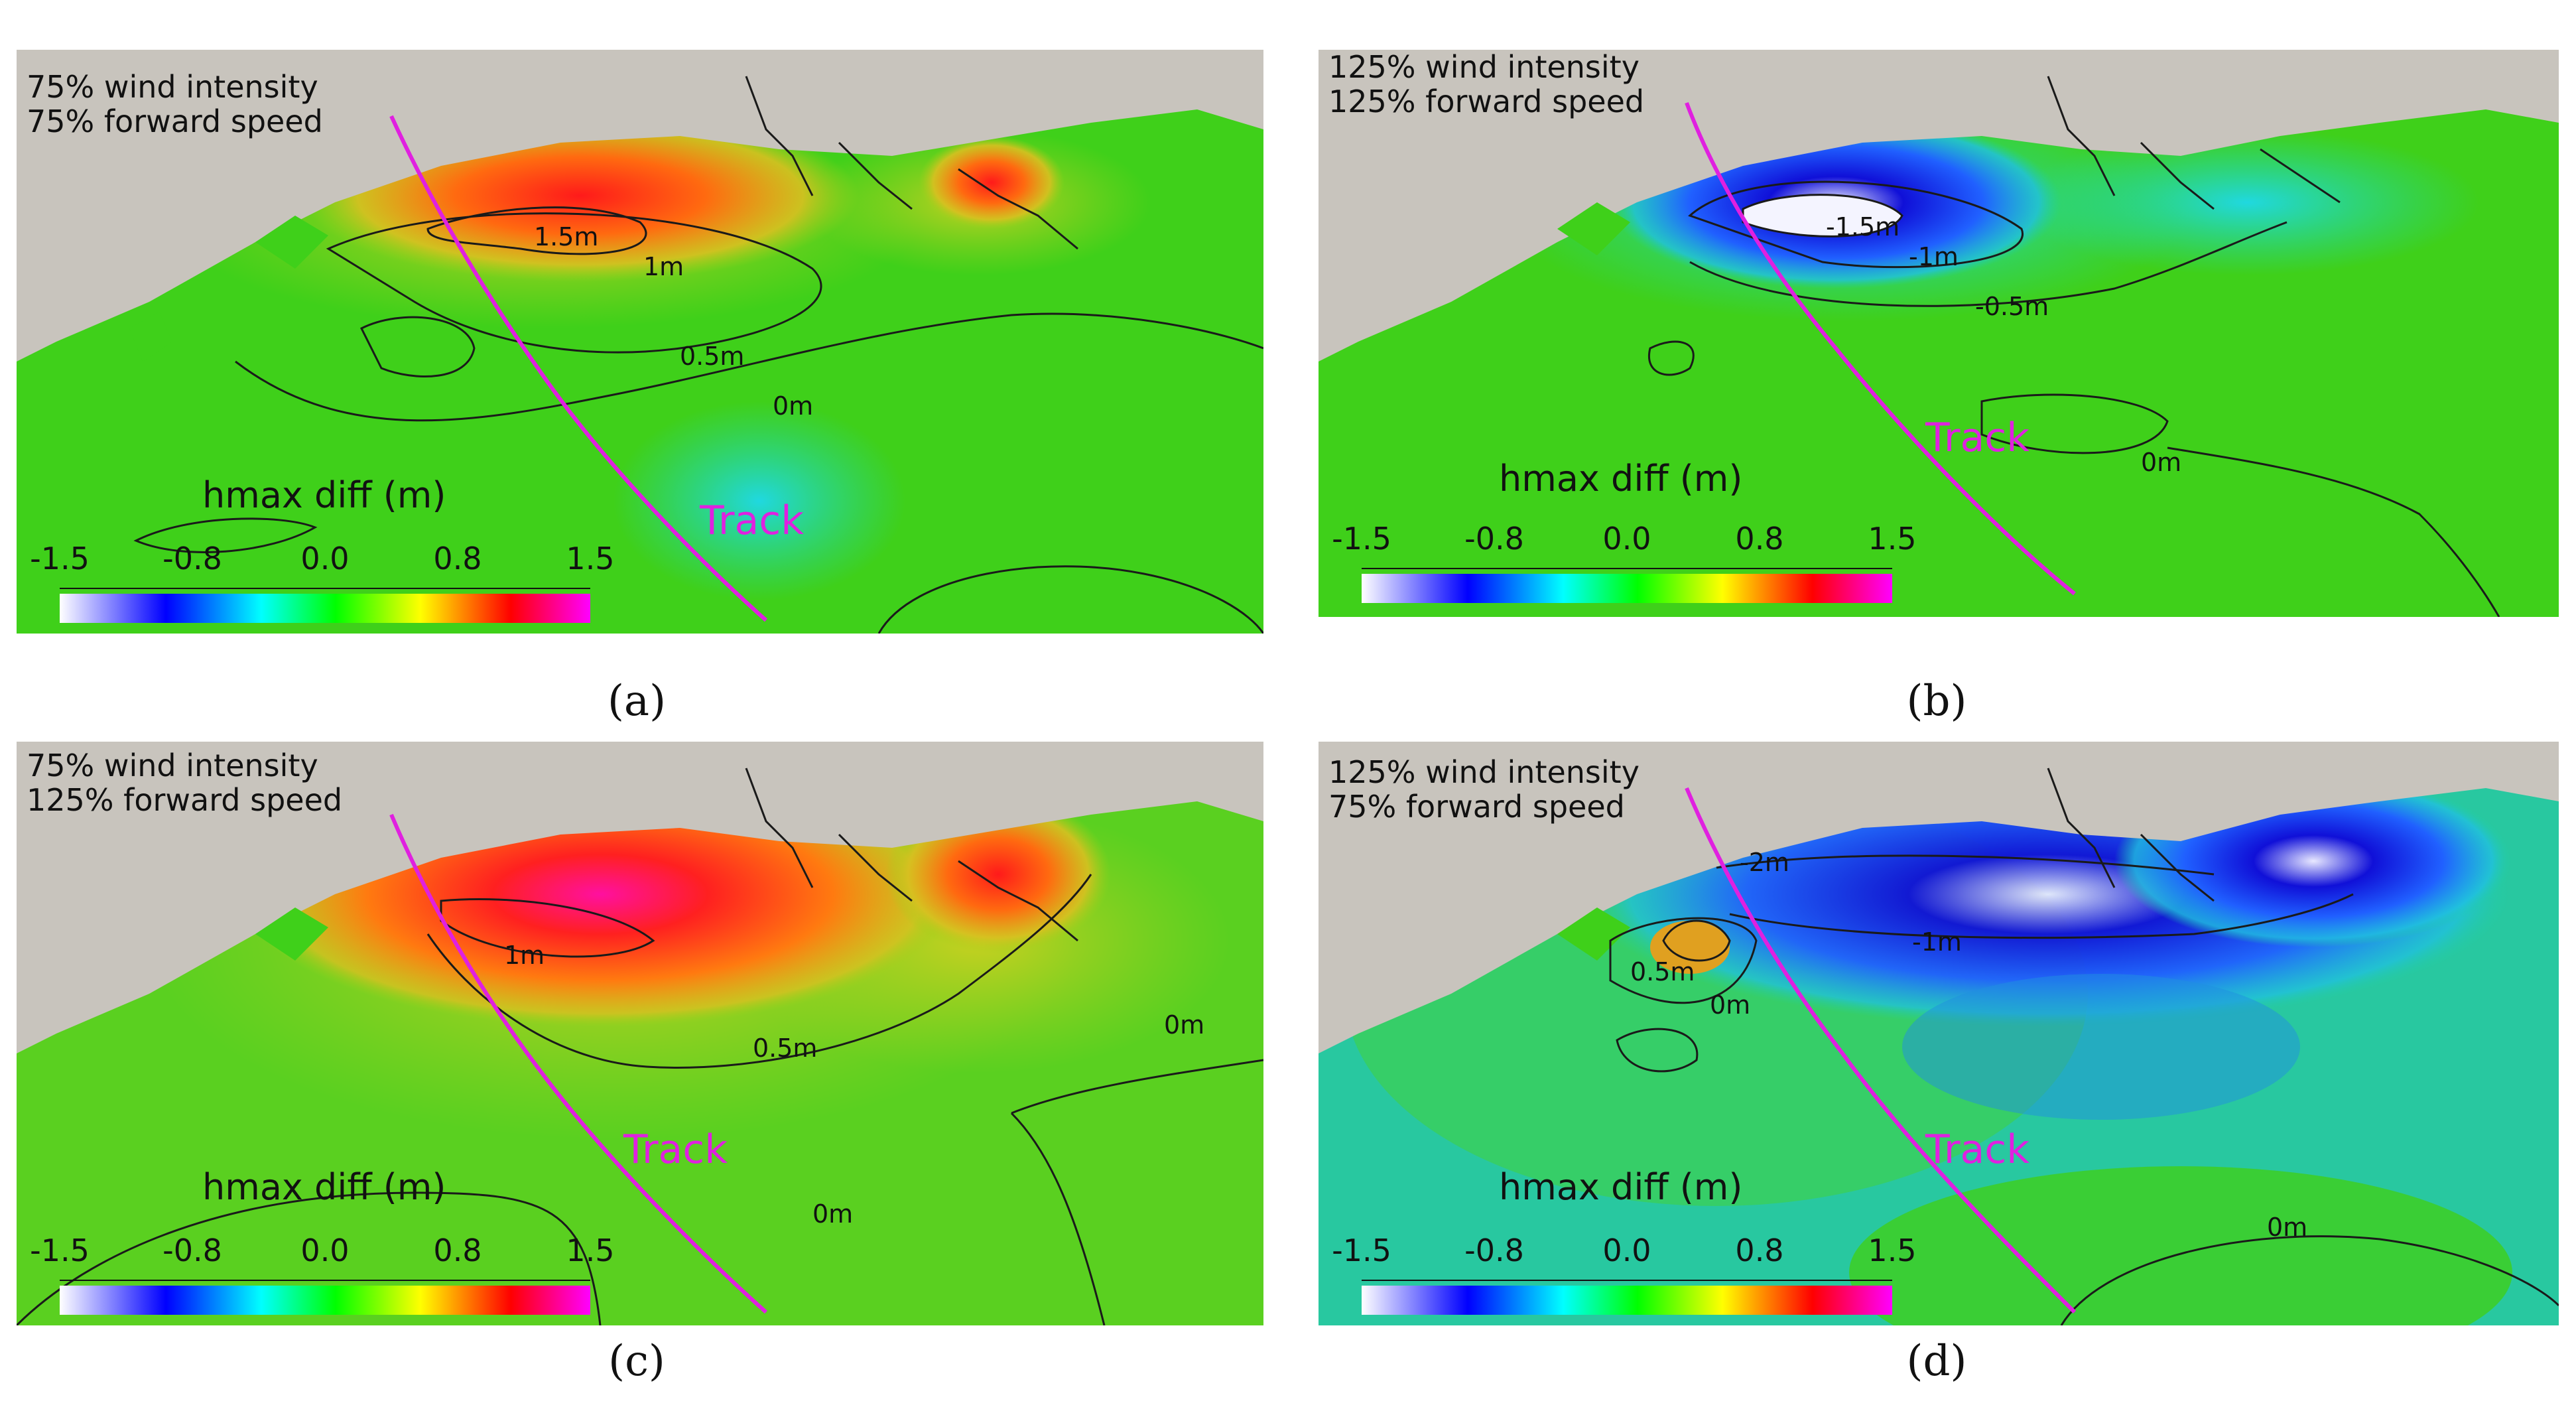 The height and width of the screenshot is (1409, 2576). Describe the element at coordinates (1487, 84) in the screenshot. I see `scenario-label: 125% wind intensity 125% forward speed` at that location.